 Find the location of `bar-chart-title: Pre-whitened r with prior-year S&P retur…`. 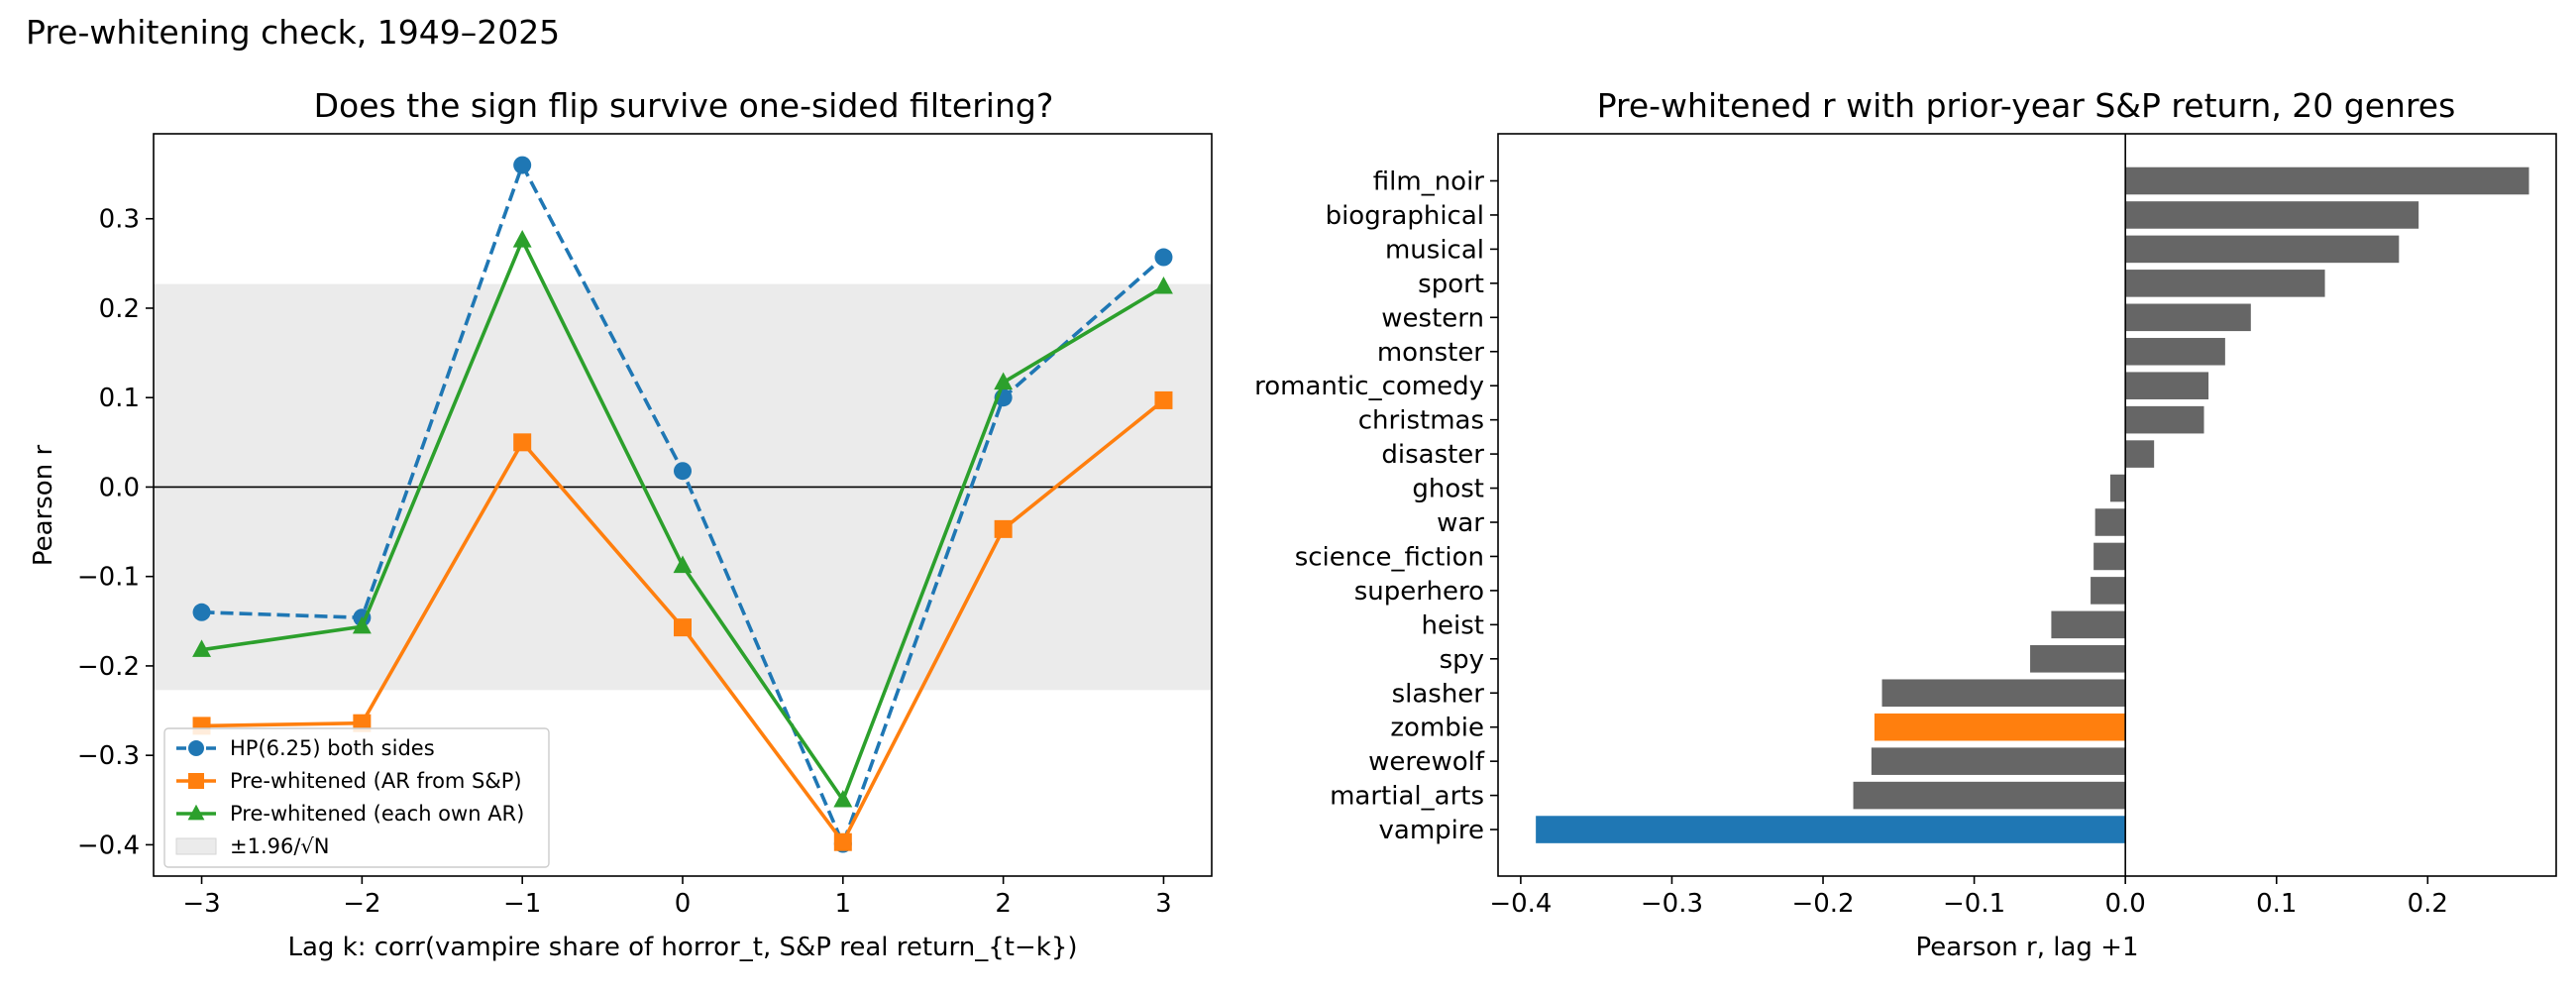

bar-chart-title: Pre-whitened r with prior-year S&P retur… is located at coordinates (2026, 105).